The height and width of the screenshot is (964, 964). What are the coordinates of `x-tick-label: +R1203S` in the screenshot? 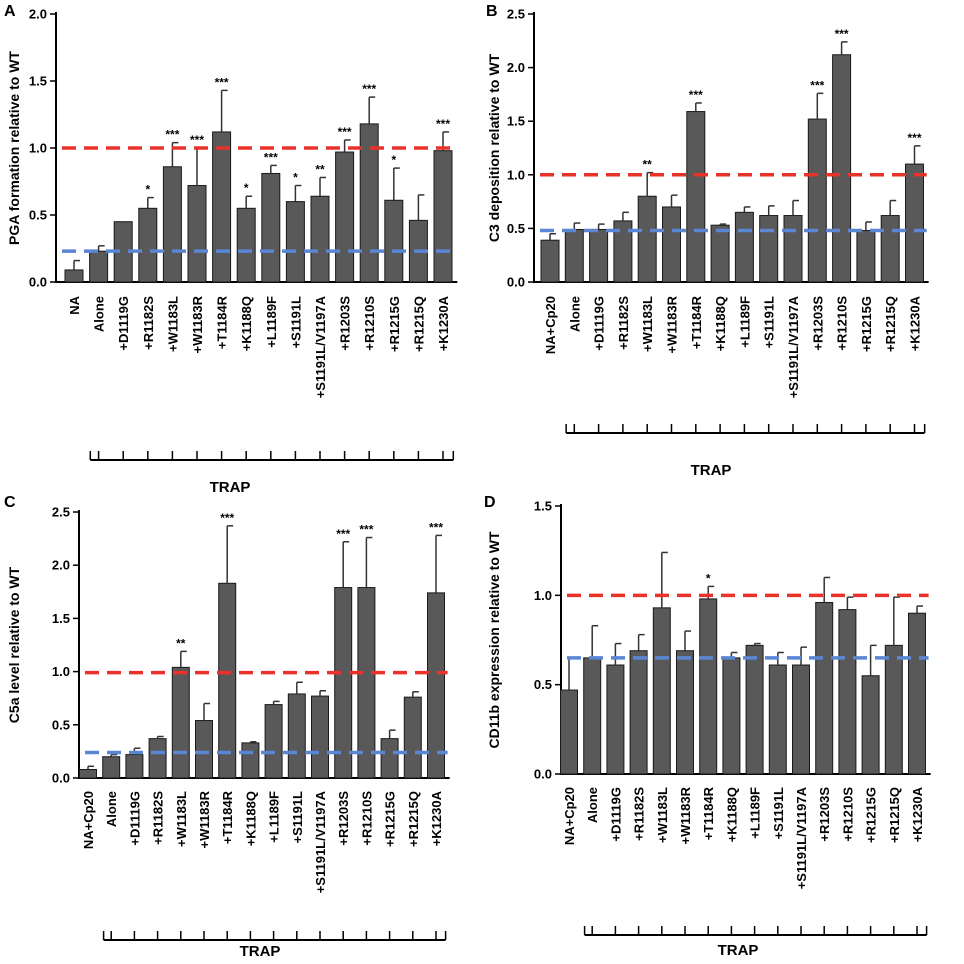 It's located at (345, 323).